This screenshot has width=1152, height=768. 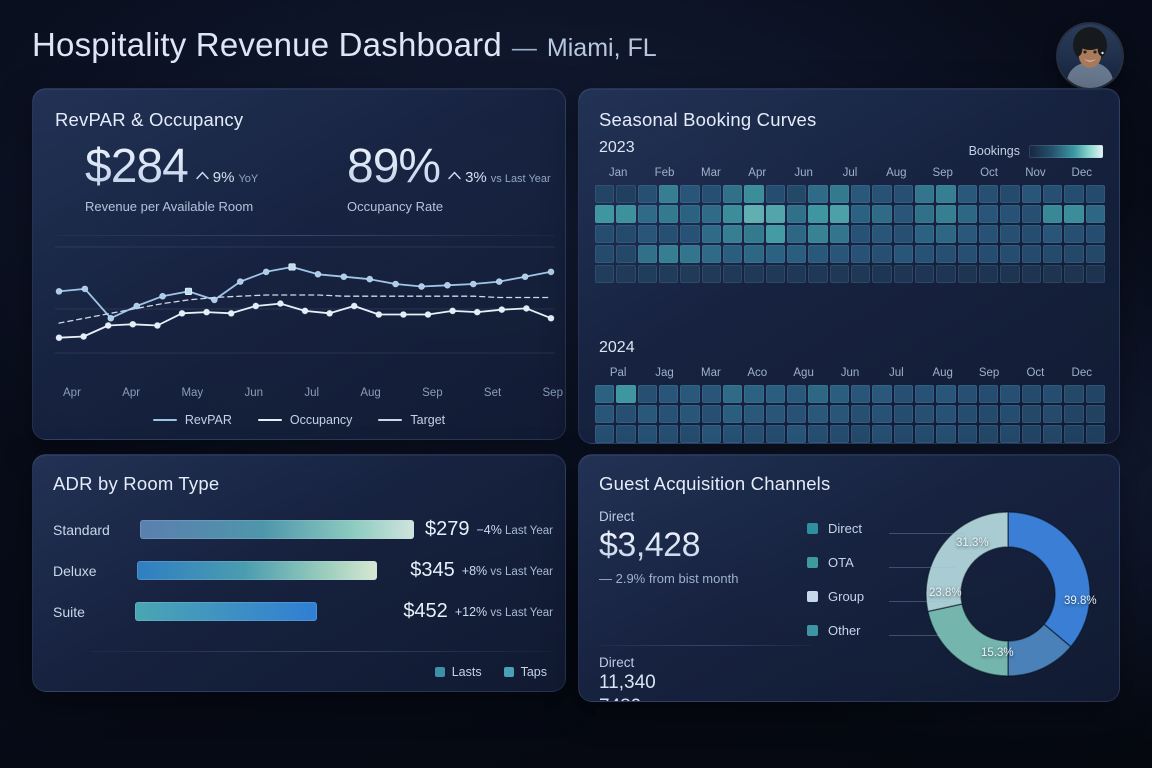 I want to click on revpar-legend-item: RevPAR, so click(x=192, y=420).